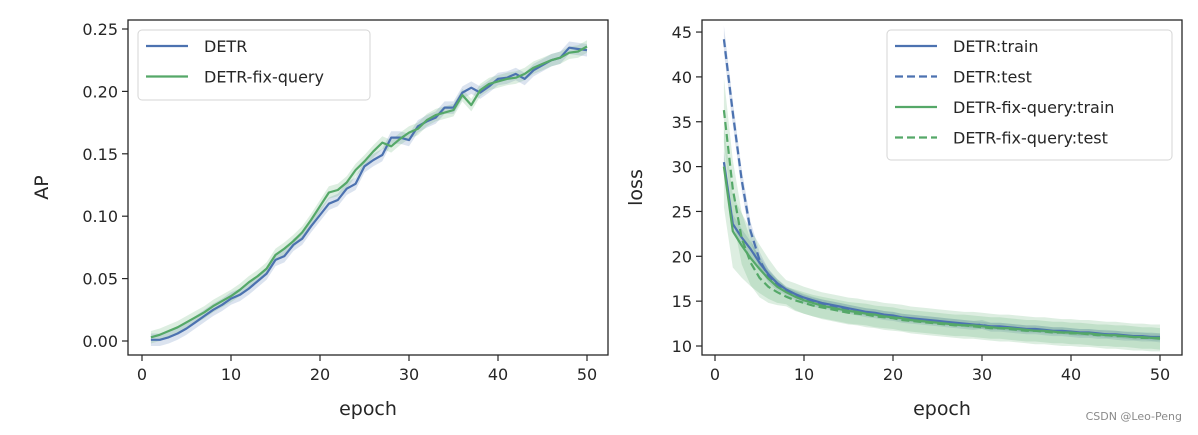  What do you see at coordinates (225, 46) in the screenshot?
I see `legend-label: DETR` at bounding box center [225, 46].